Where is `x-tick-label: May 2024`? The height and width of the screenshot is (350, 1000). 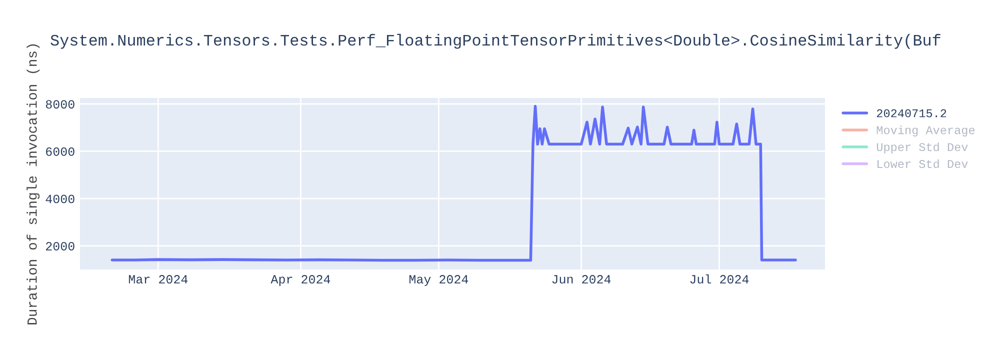 x-tick-label: May 2024 is located at coordinates (438, 280).